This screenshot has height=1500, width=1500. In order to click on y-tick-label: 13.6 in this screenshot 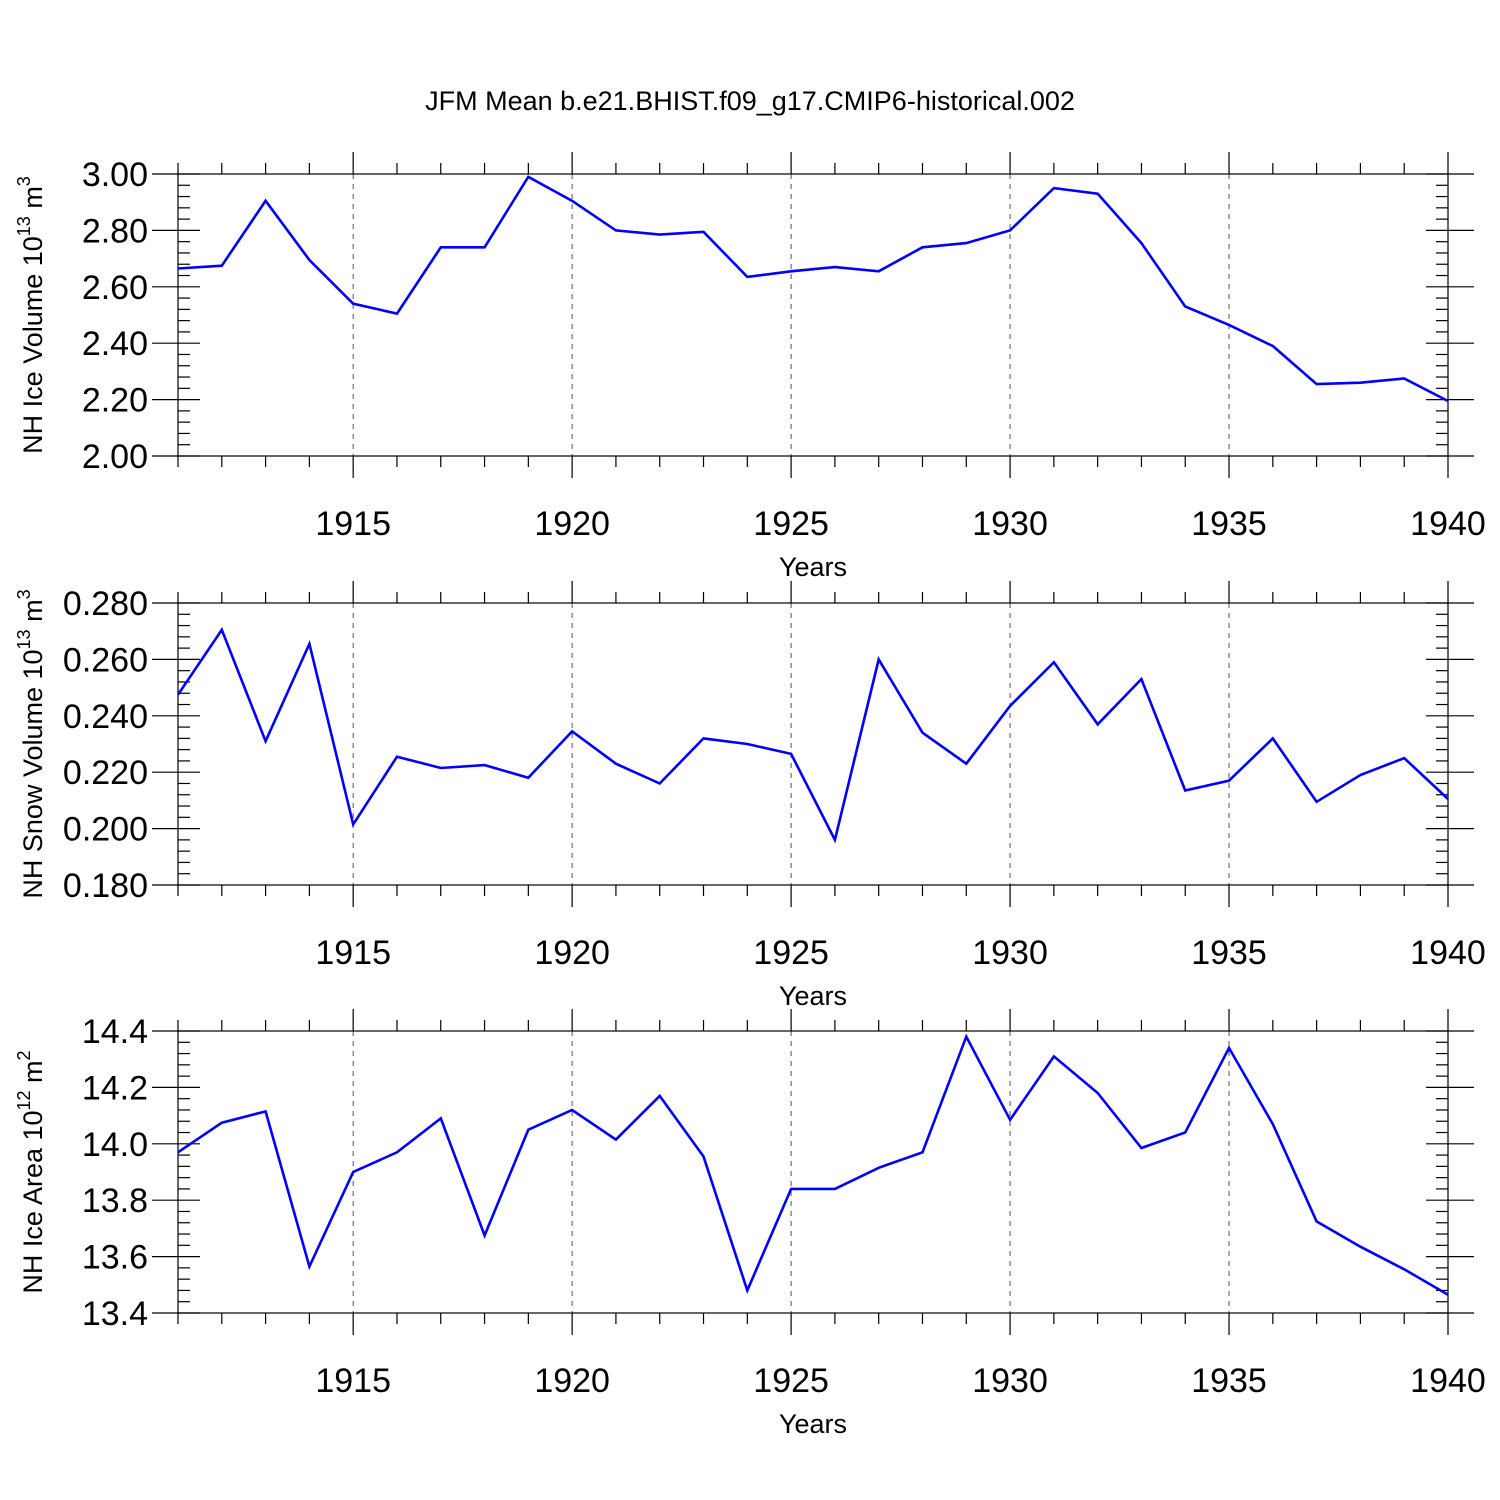, I will do `click(115, 1258)`.